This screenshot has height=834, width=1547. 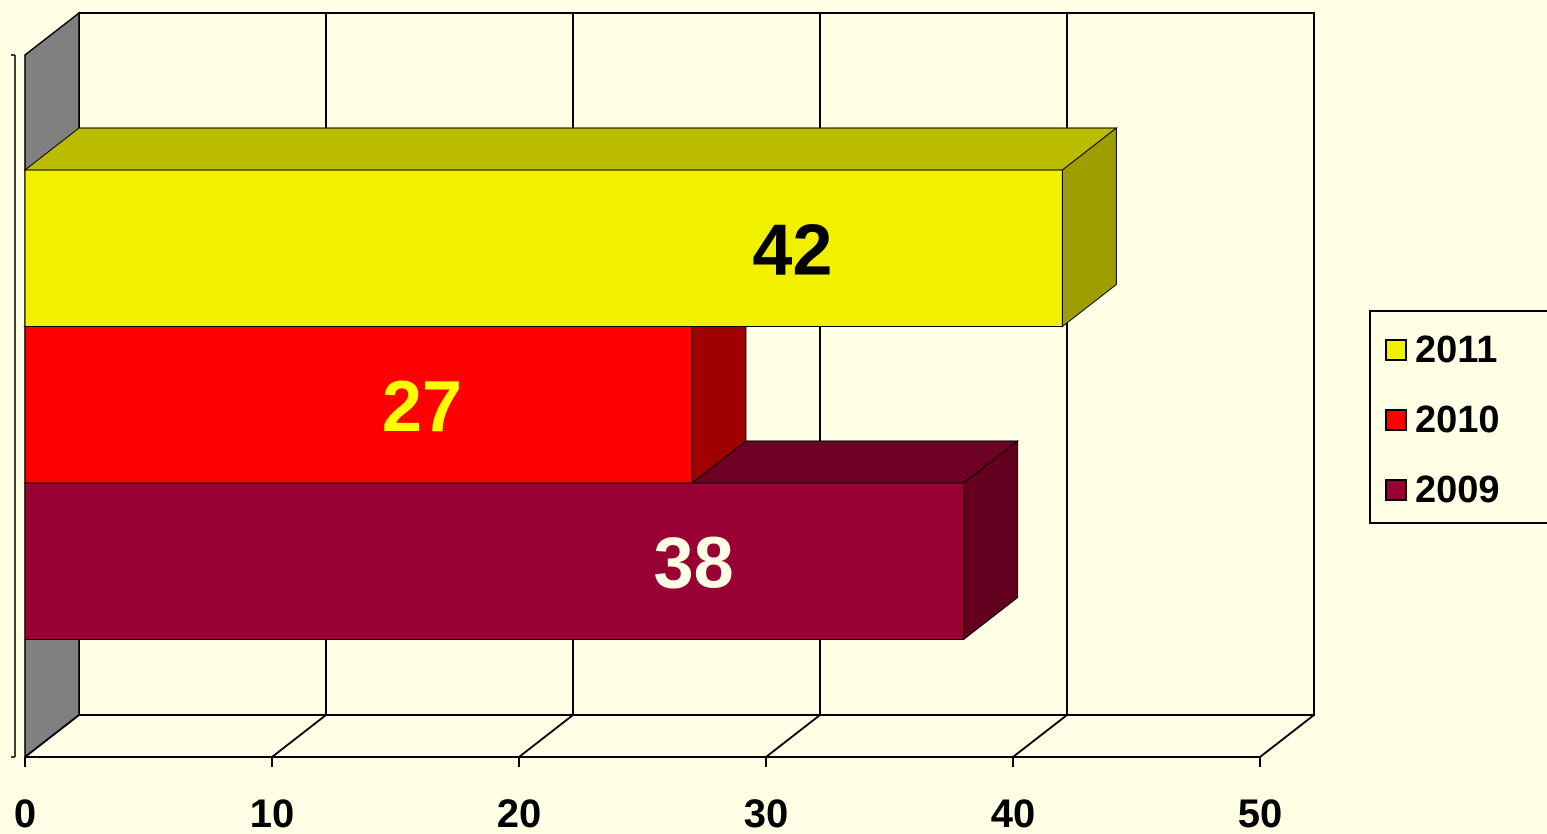 I want to click on x-tick-label-40: 40, so click(x=1013, y=813).